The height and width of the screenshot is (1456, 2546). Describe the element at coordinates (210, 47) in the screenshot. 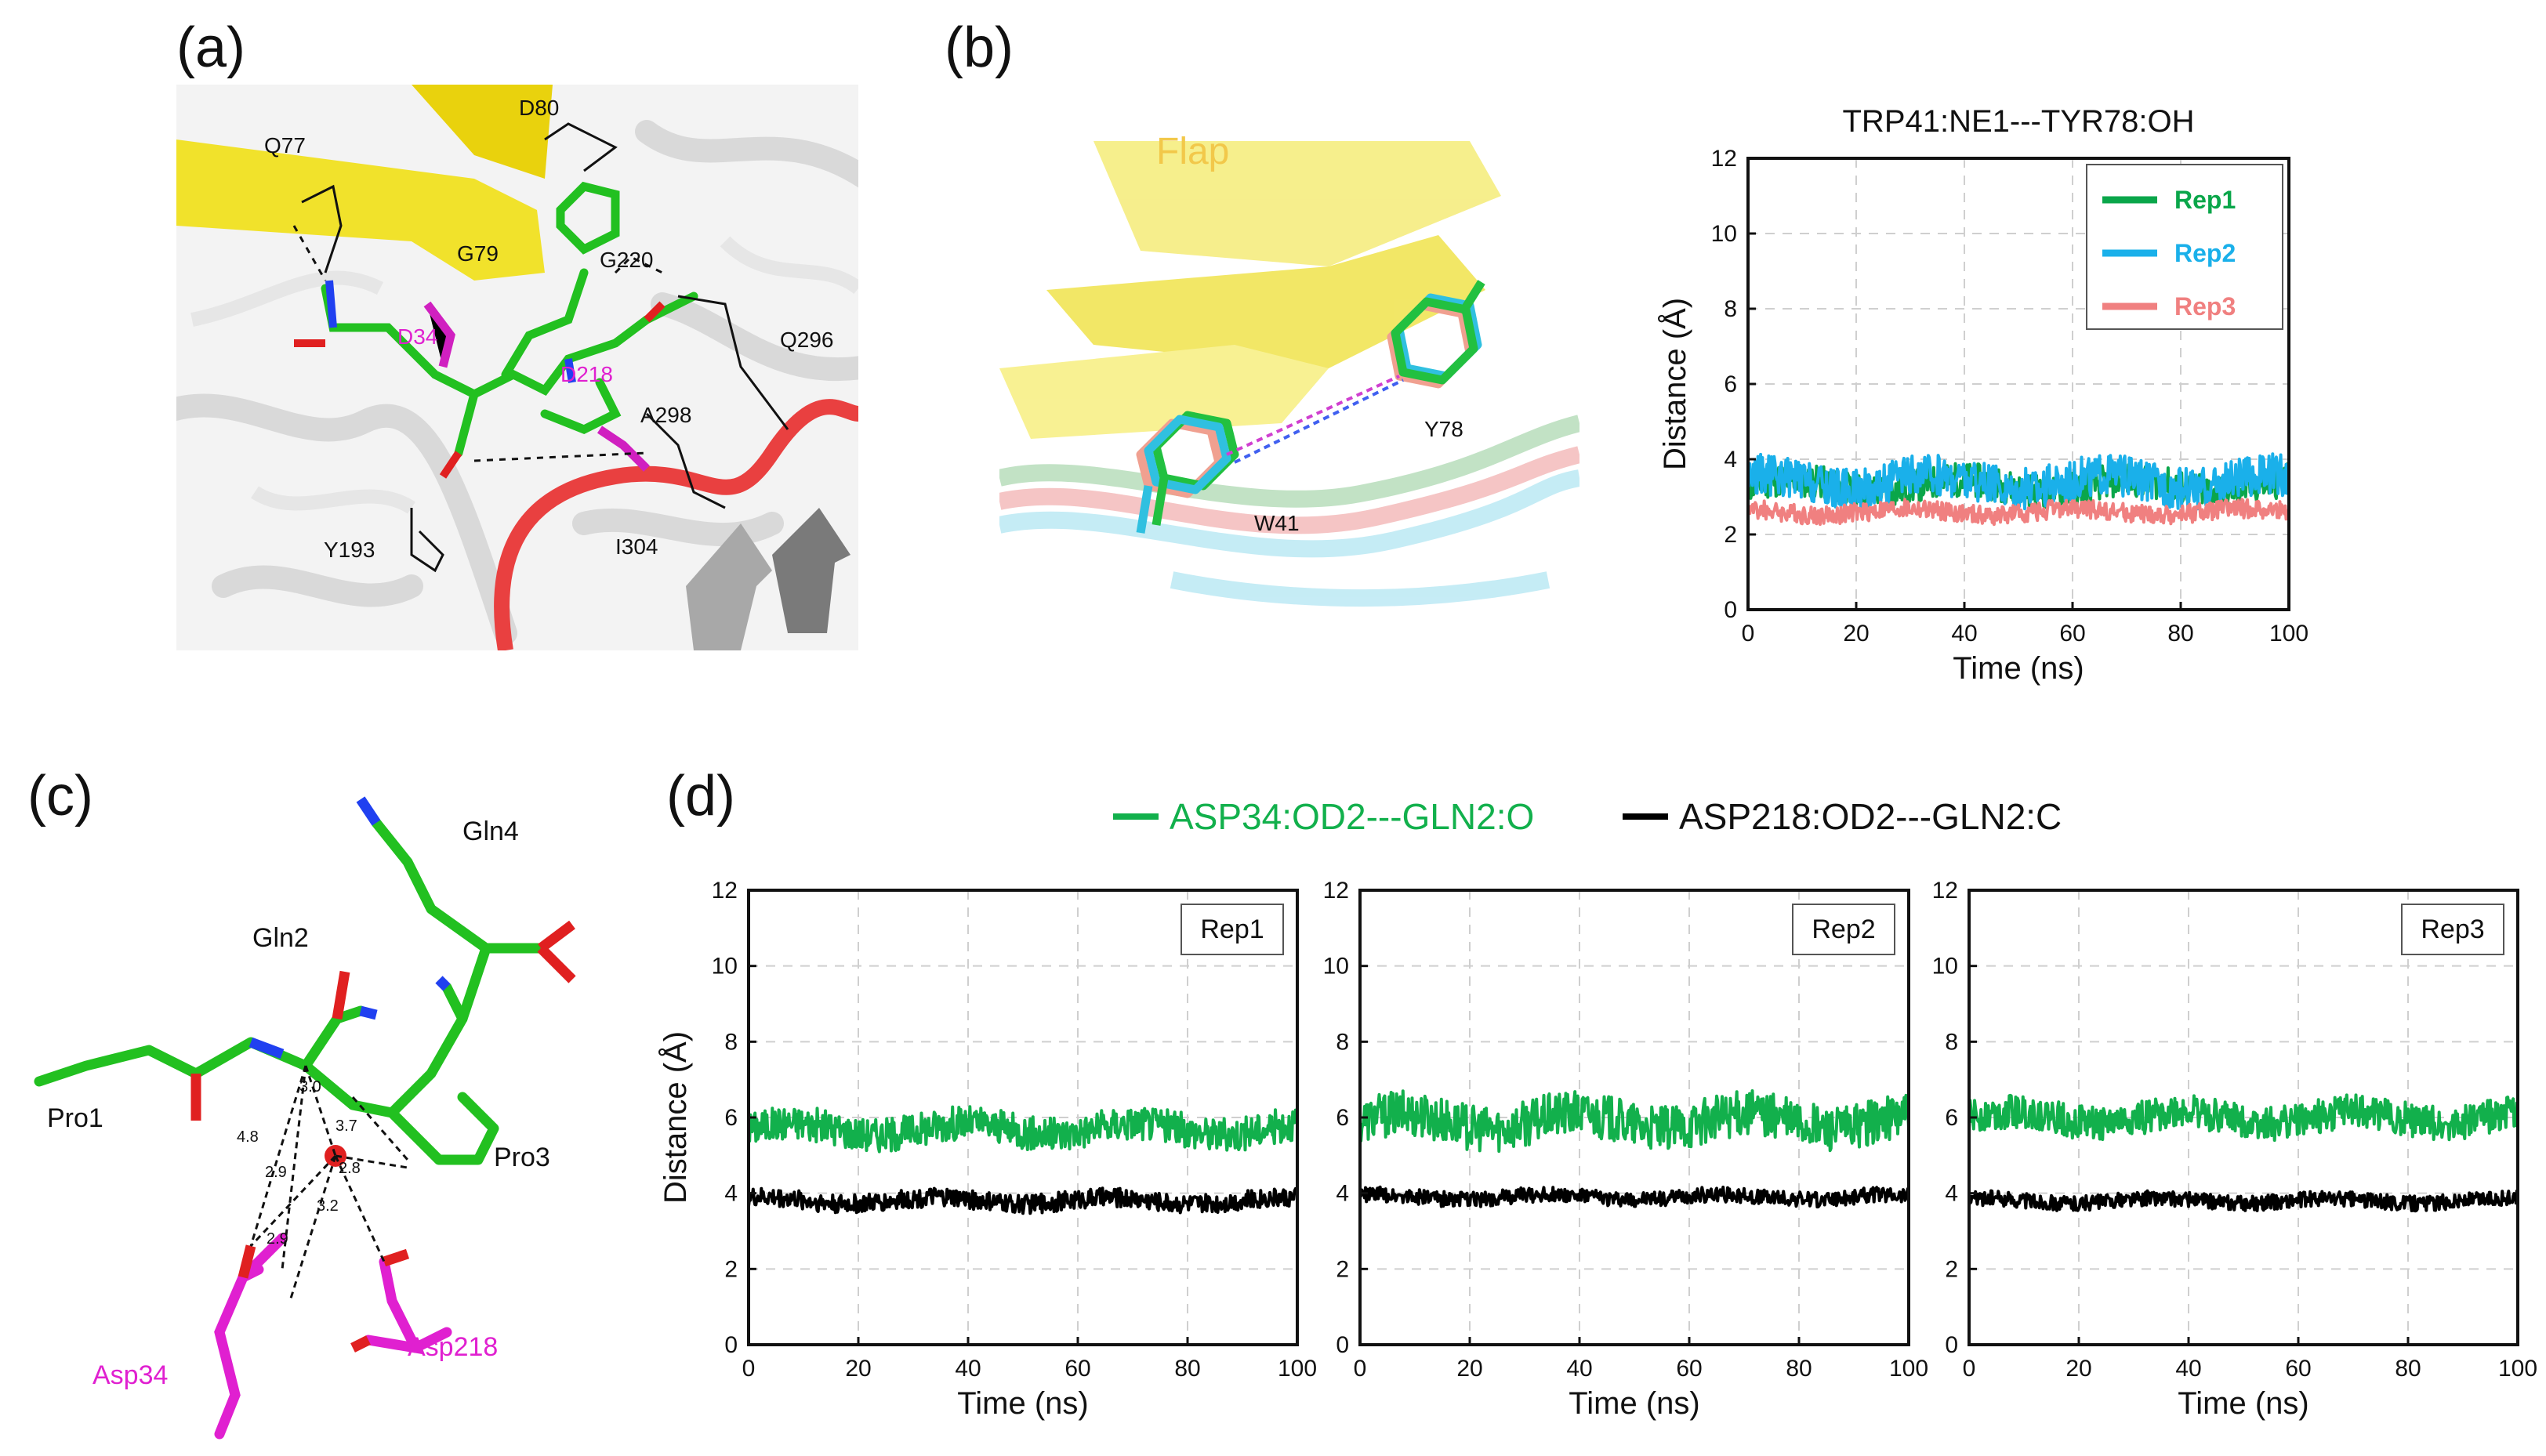

I see `panel-a-label: (a)` at that location.